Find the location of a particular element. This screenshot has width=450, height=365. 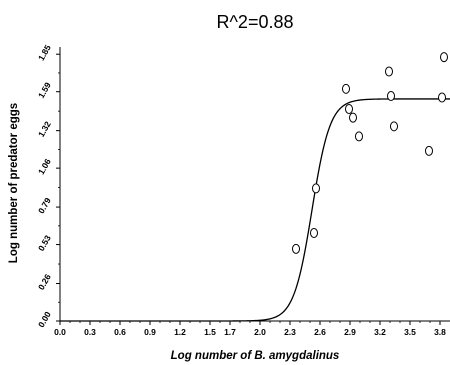

y-tick-label: 0.79 is located at coordinates (44, 206).